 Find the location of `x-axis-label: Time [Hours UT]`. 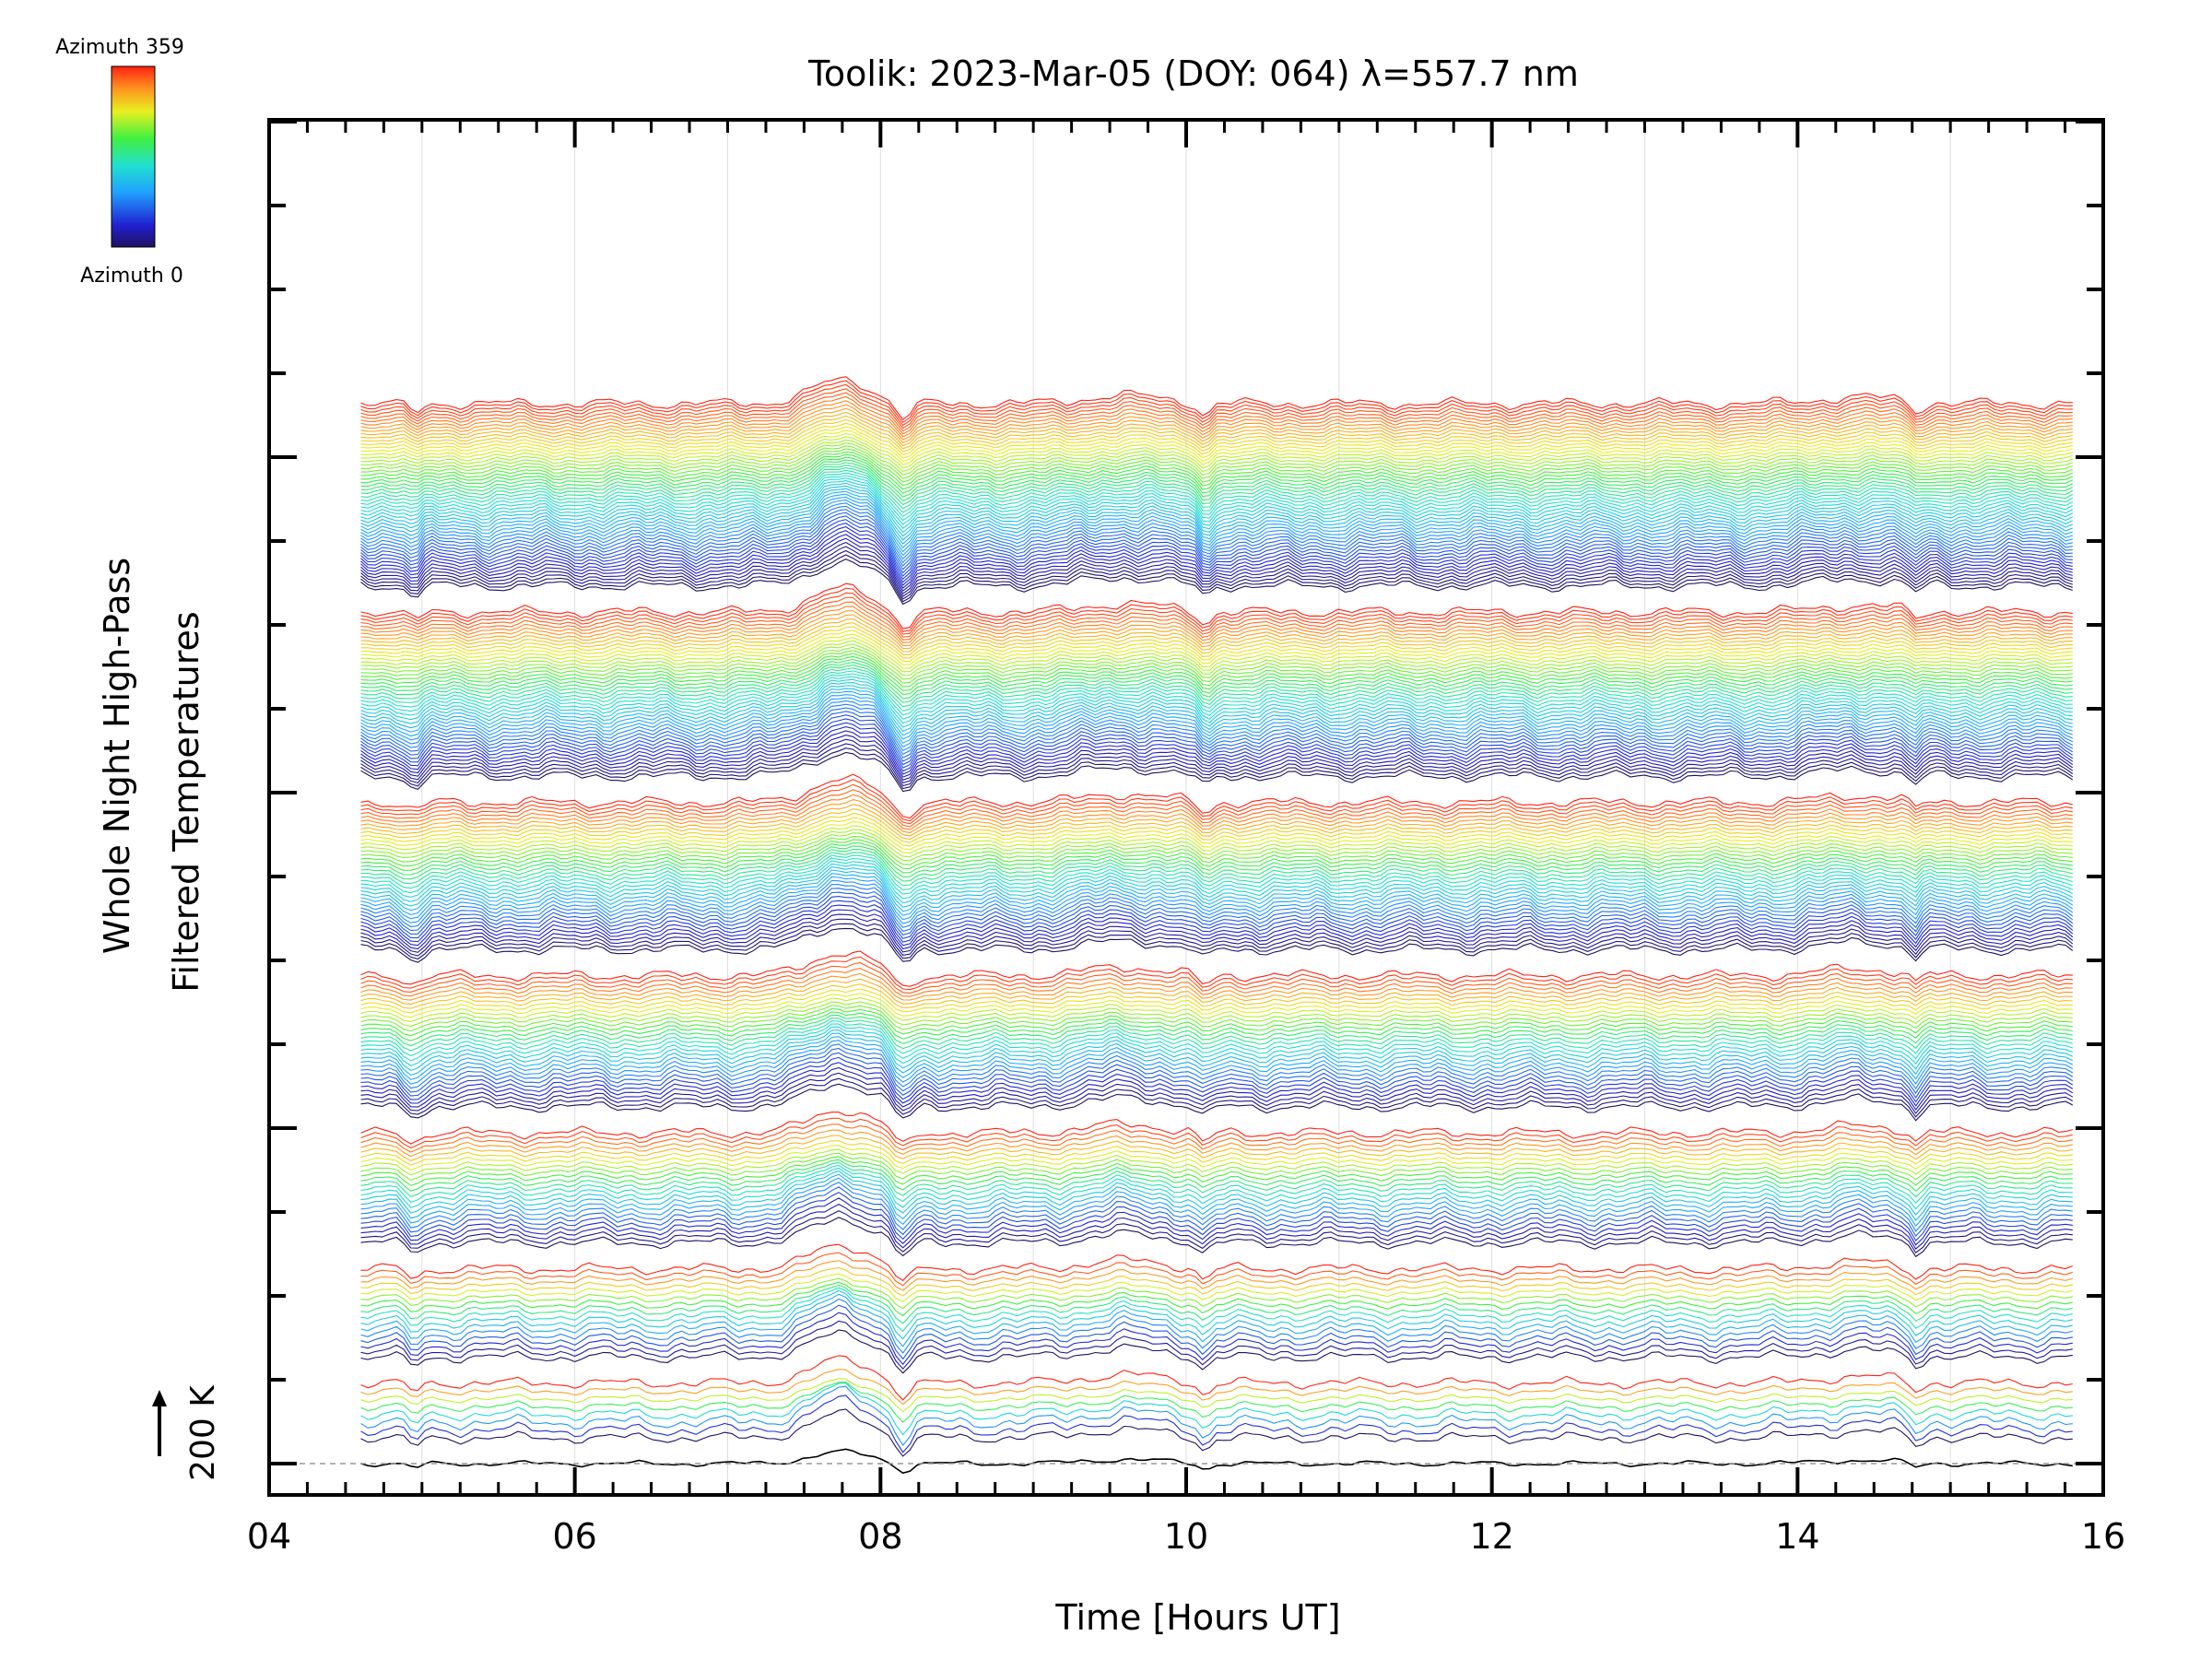

x-axis-label: Time [Hours UT] is located at coordinates (1197, 1617).